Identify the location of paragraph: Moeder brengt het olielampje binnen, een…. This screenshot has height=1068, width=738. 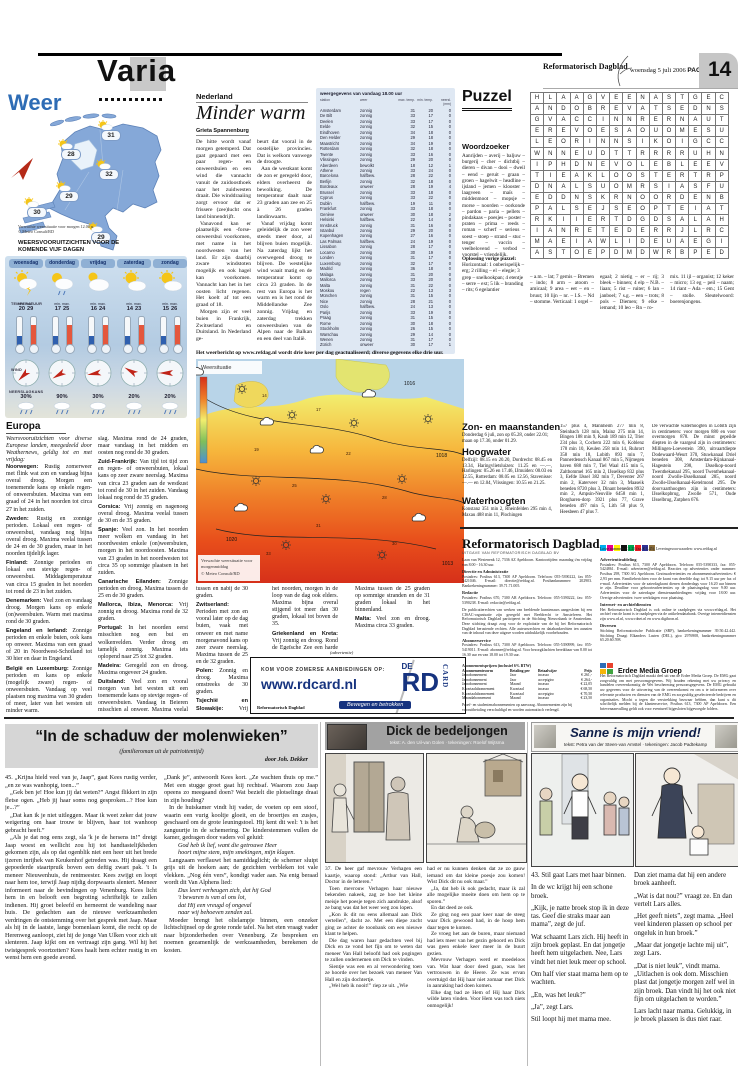
(241, 935).